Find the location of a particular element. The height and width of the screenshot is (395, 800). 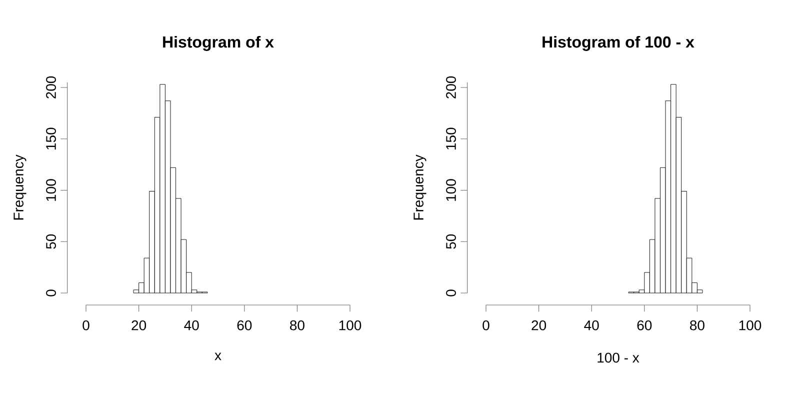

x-axis-title: x is located at coordinates (218, 356).